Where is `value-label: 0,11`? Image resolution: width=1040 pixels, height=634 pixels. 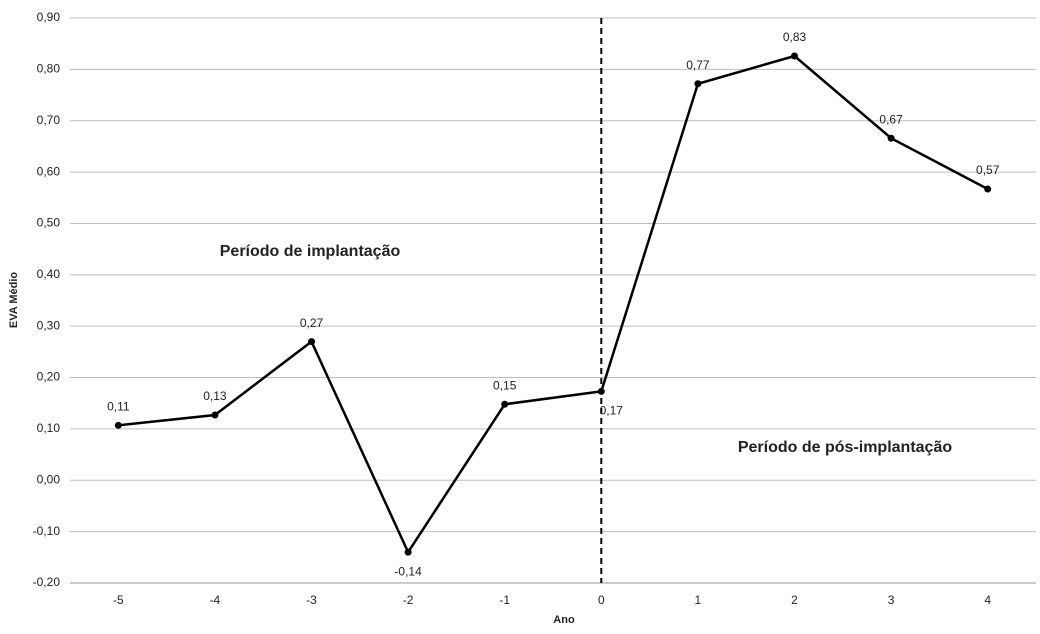 value-label: 0,11 is located at coordinates (118, 406).